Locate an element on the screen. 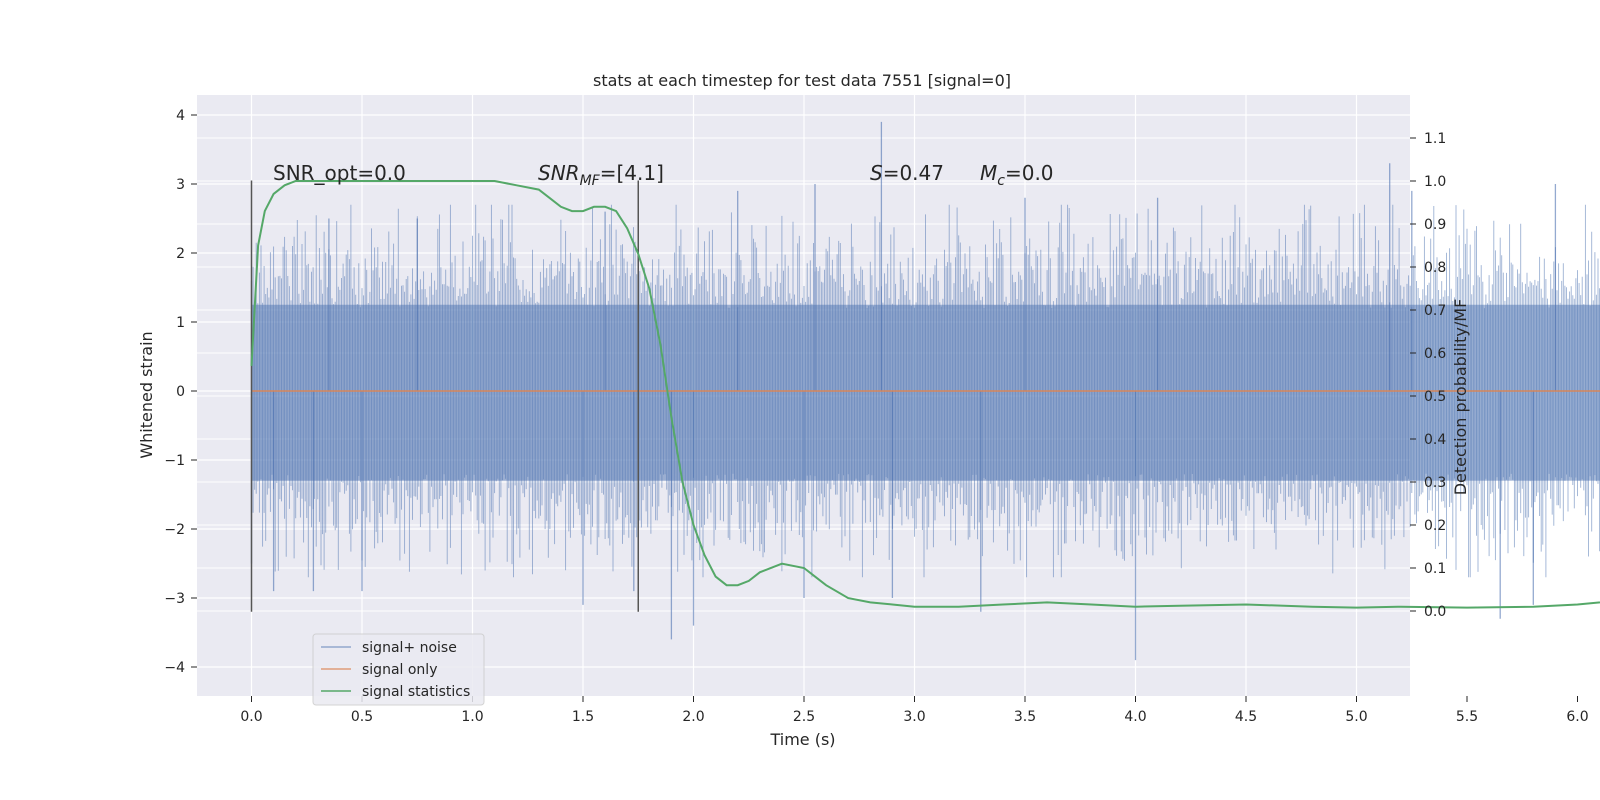 The image size is (1600, 800). y-right-tick-label: 0.9 is located at coordinates (1435, 225).